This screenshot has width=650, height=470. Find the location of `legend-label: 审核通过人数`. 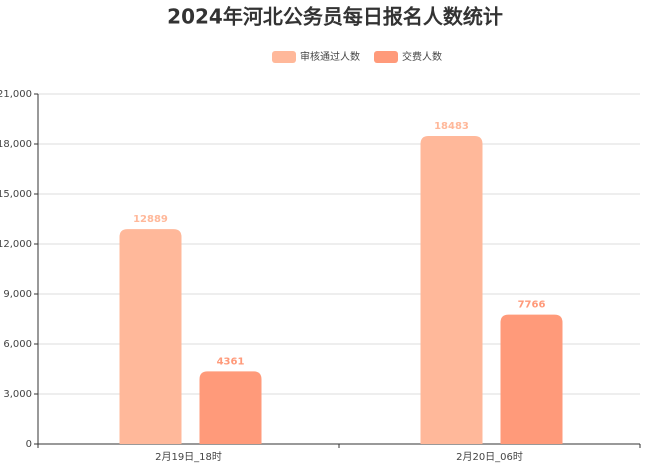

legend-label: 审核通过人数 is located at coordinates (330, 56).